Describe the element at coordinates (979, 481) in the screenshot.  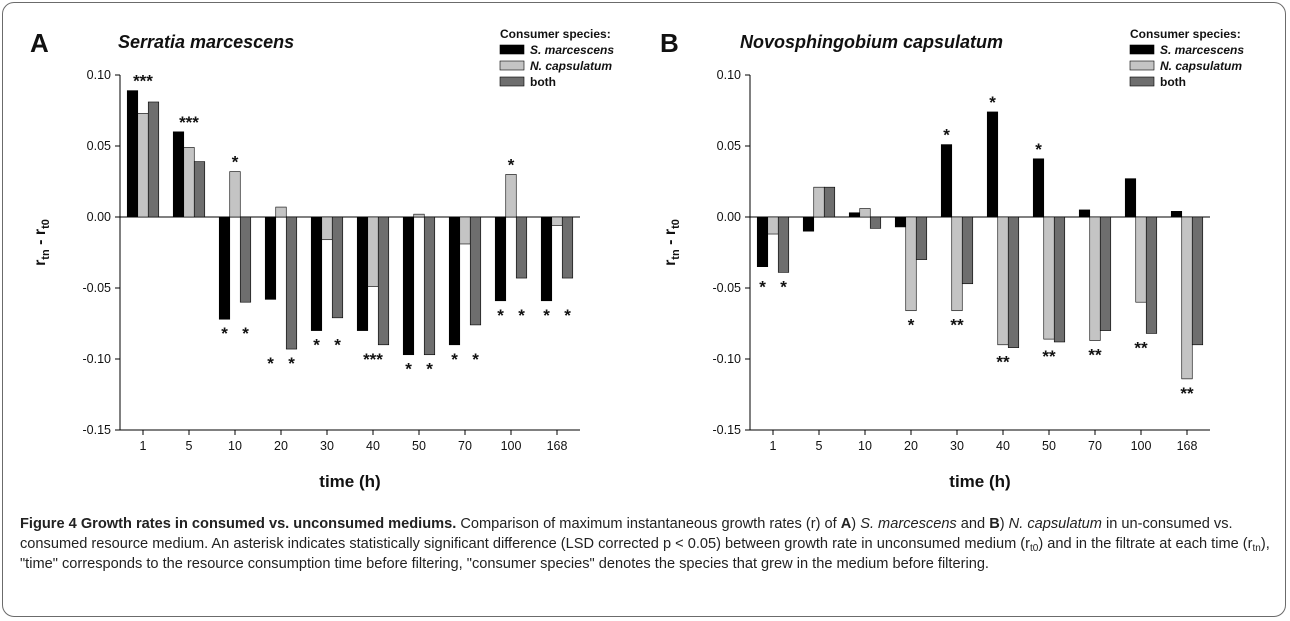
I see `x-axis-label: time (h)` at that location.